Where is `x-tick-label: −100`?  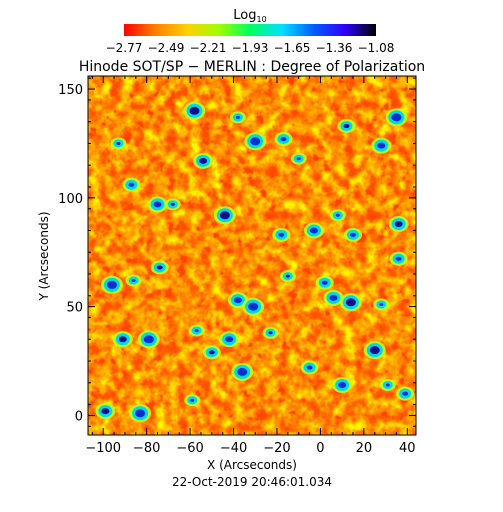
x-tick-label: −100 is located at coordinates (103, 448).